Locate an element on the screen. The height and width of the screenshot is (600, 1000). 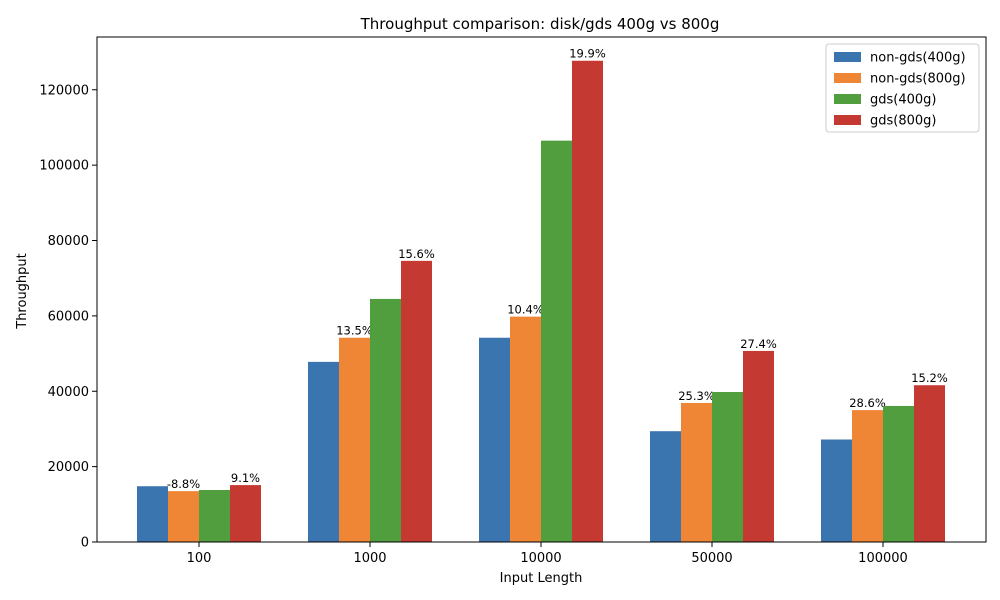
bar-non-gds(800g)-1000 is located at coordinates (354, 439).